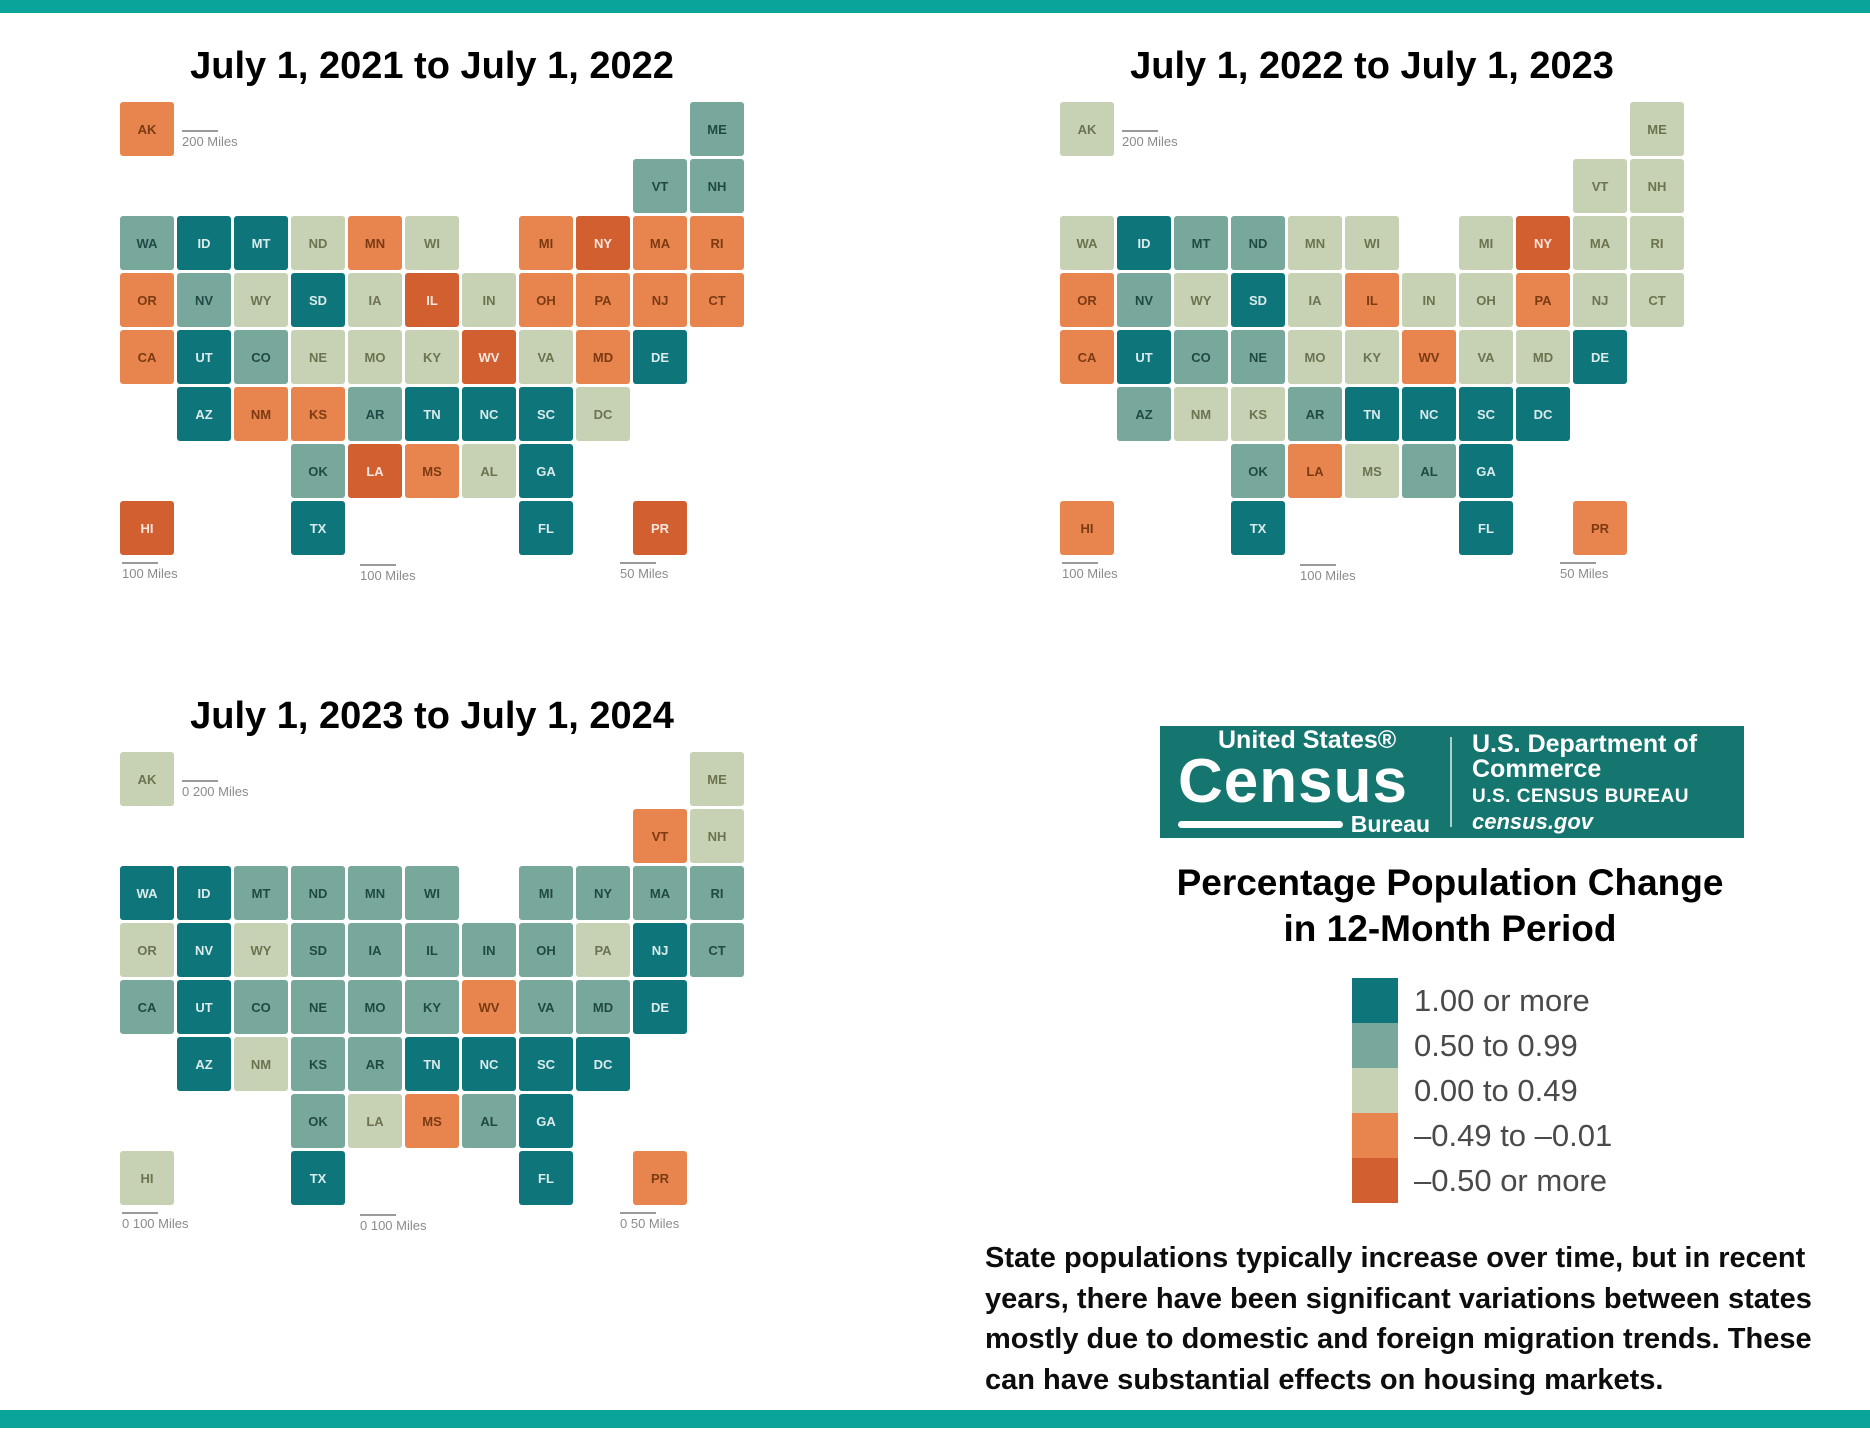 This screenshot has height=1445, width=1870. I want to click on legend-item: 0.00 to 0.49, so click(1482, 1090).